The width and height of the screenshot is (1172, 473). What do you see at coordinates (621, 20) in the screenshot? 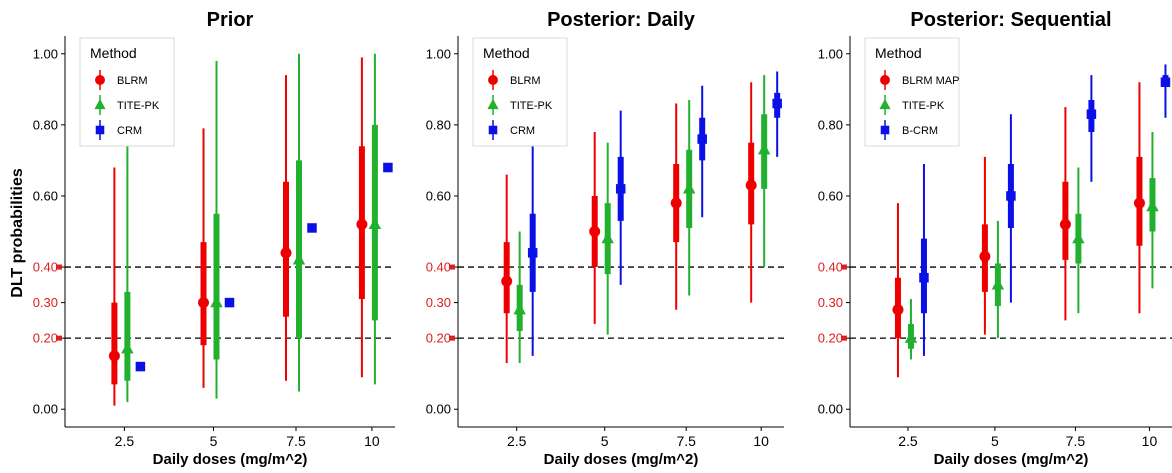
I see `panel-title: Posterior: Daily` at bounding box center [621, 20].